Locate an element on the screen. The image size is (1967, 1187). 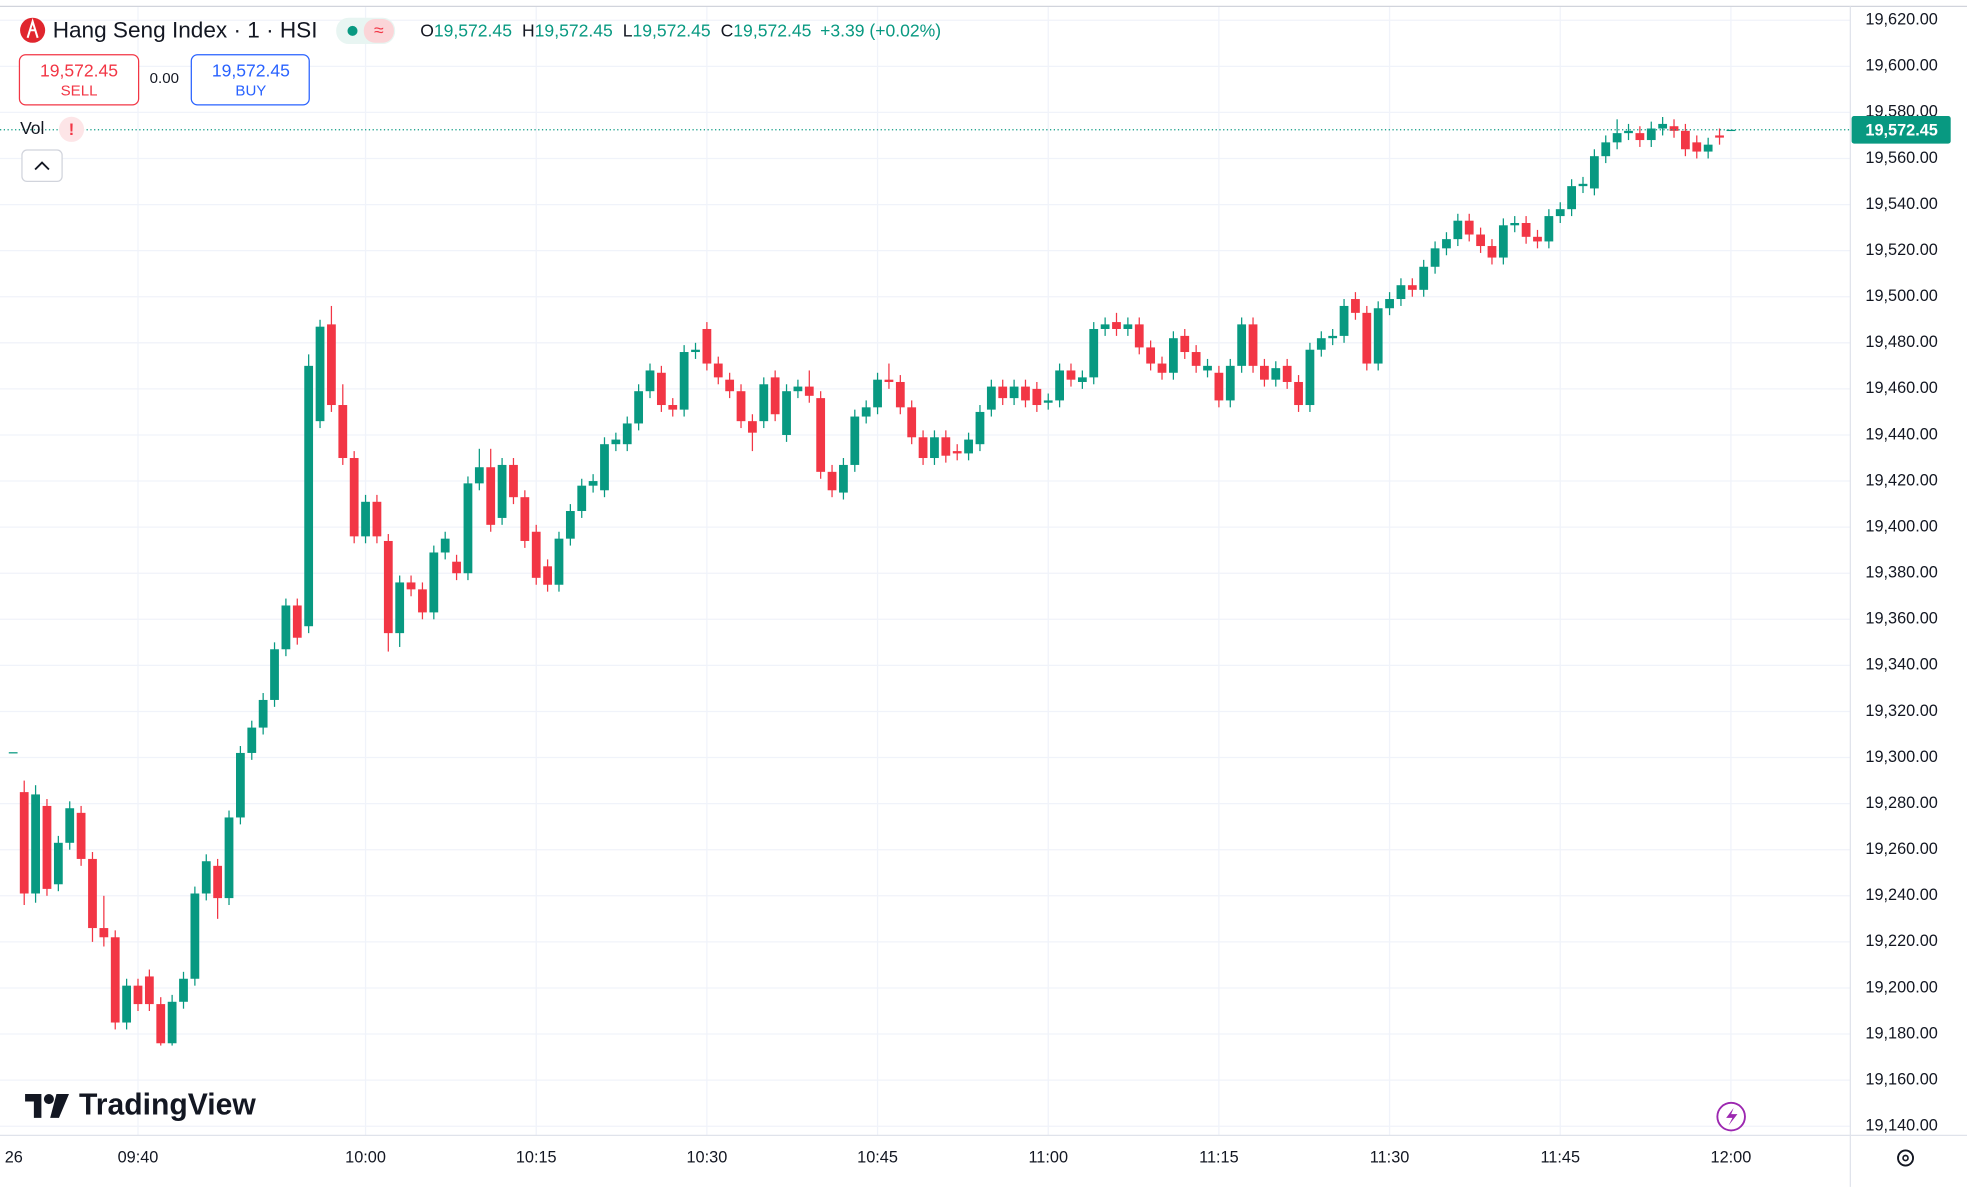
brand-logo is located at coordinates (47, 1106).